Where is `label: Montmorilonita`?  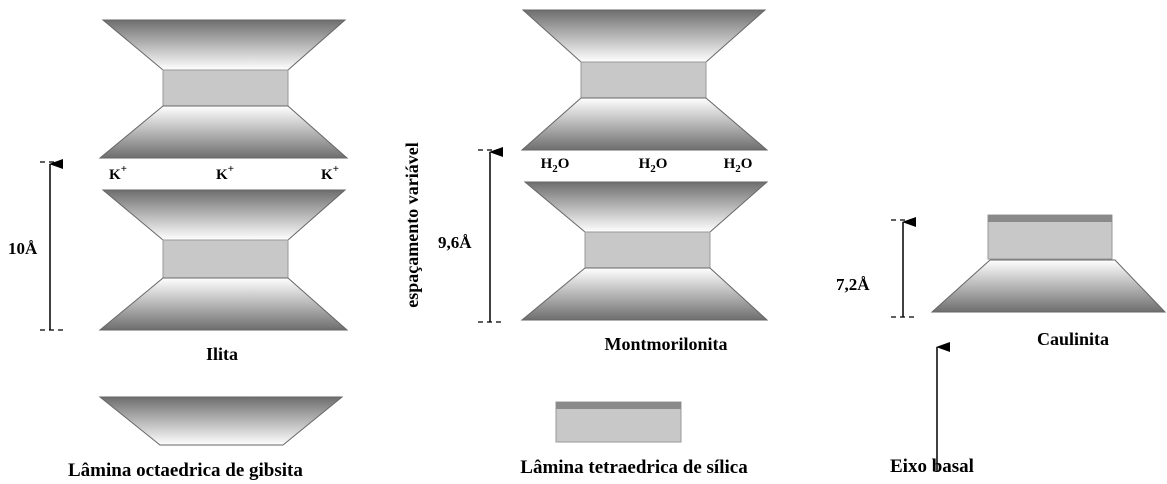 label: Montmorilonita is located at coordinates (666, 344).